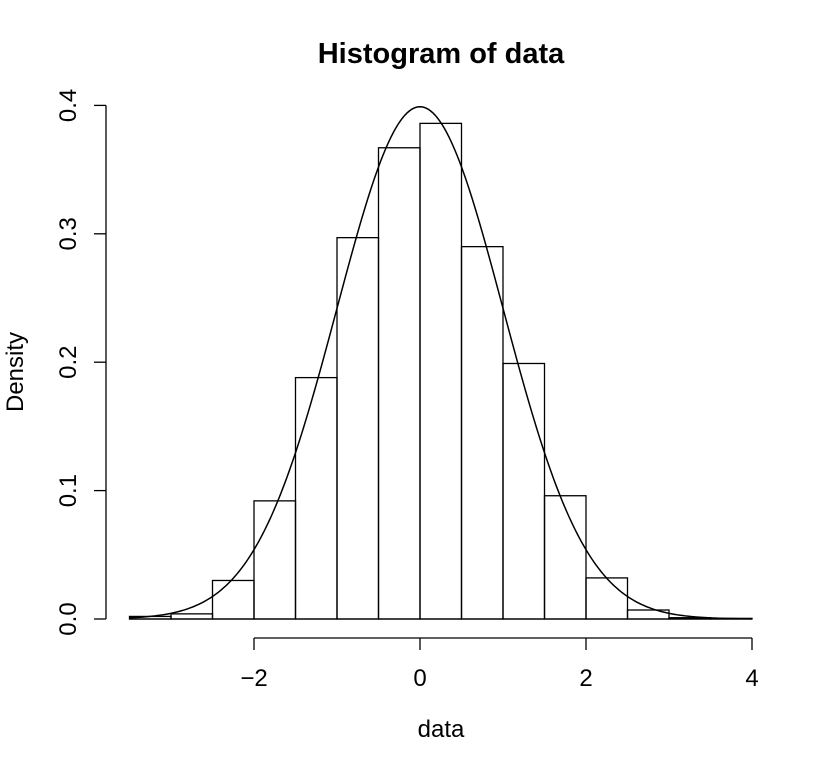  Describe the element at coordinates (441, 54) in the screenshot. I see `chart-title: Histogram of data` at that location.